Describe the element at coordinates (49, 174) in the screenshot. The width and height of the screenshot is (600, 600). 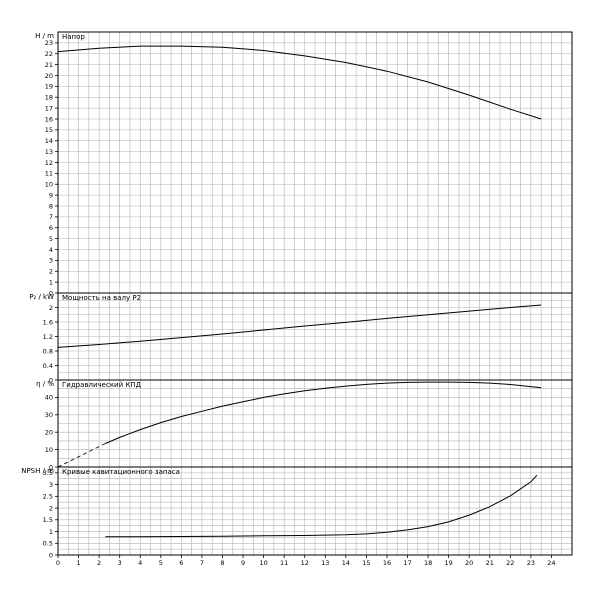
I see `y-tick-label: 11` at that location.